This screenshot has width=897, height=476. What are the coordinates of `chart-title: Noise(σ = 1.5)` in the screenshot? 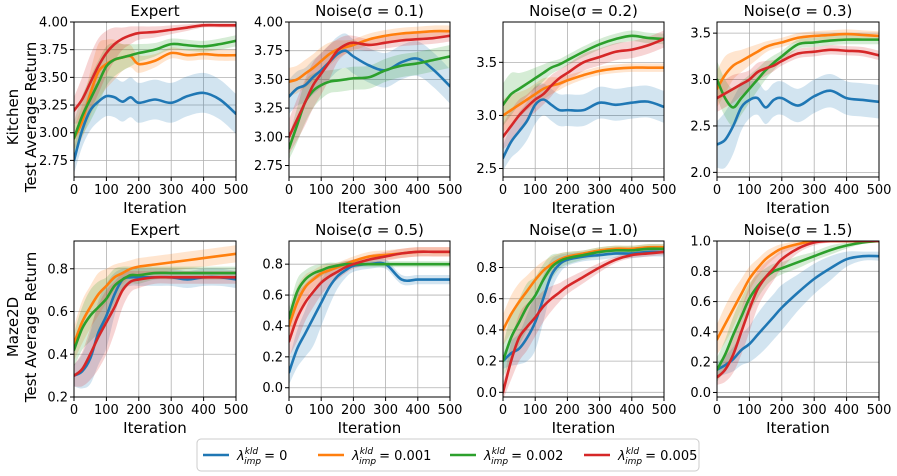 It's located at (798, 230).